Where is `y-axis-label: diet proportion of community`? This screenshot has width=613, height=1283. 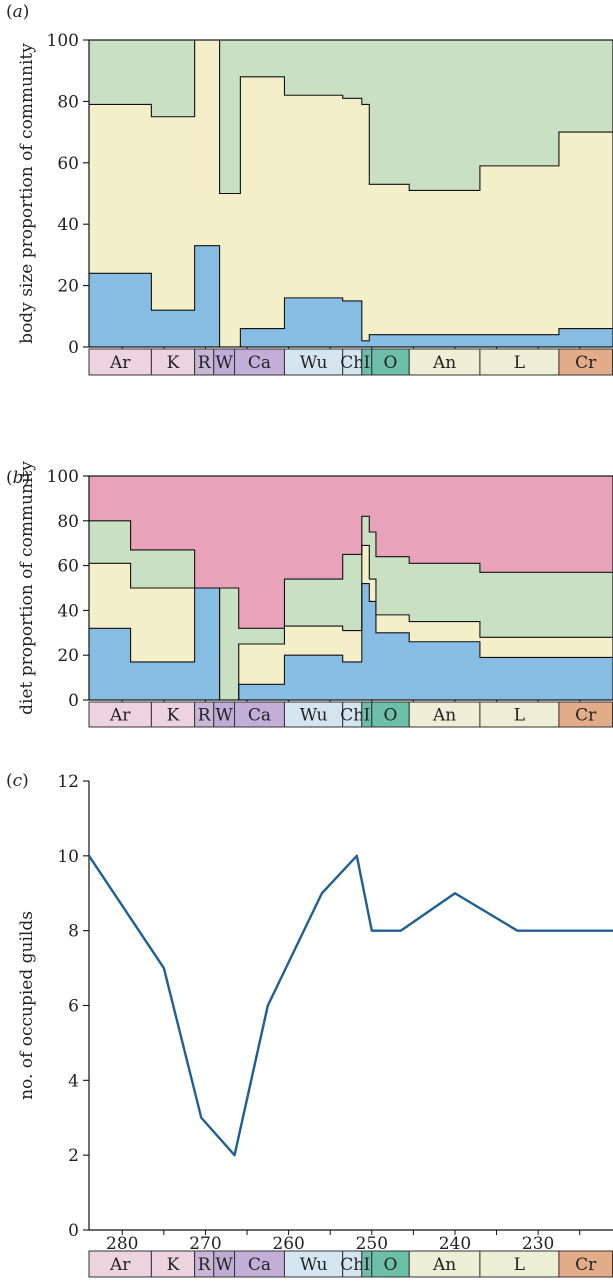 y-axis-label: diet proportion of community is located at coordinates (27, 588).